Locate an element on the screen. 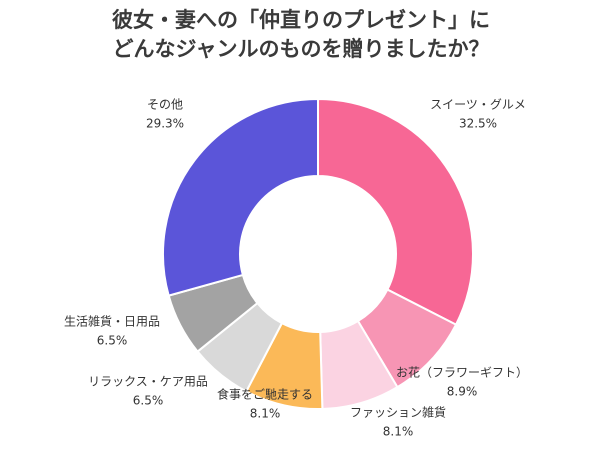  chart-title: 彼女・妻への「仲直りのプレゼント」に is located at coordinates (301, 20).